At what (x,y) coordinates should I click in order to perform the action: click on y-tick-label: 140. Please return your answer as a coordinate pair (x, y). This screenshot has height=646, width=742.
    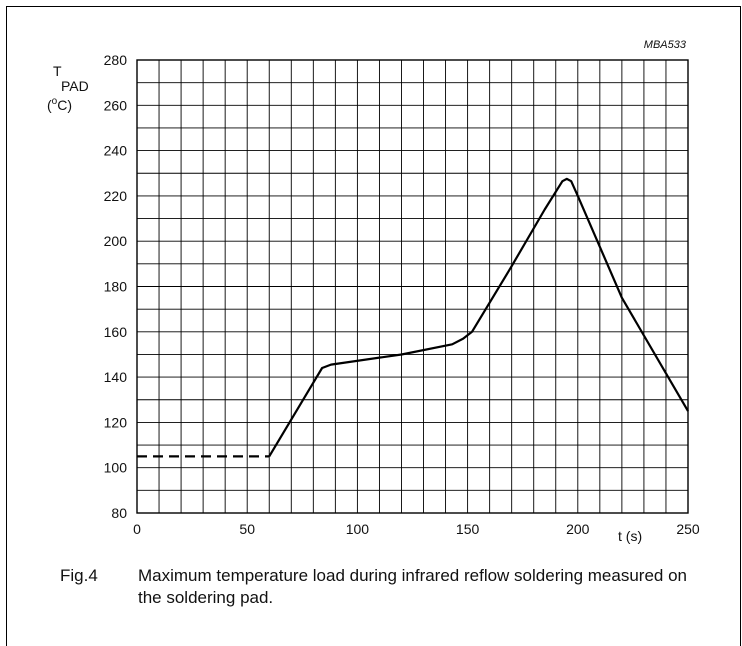
    Looking at the image, I should click on (116, 377).